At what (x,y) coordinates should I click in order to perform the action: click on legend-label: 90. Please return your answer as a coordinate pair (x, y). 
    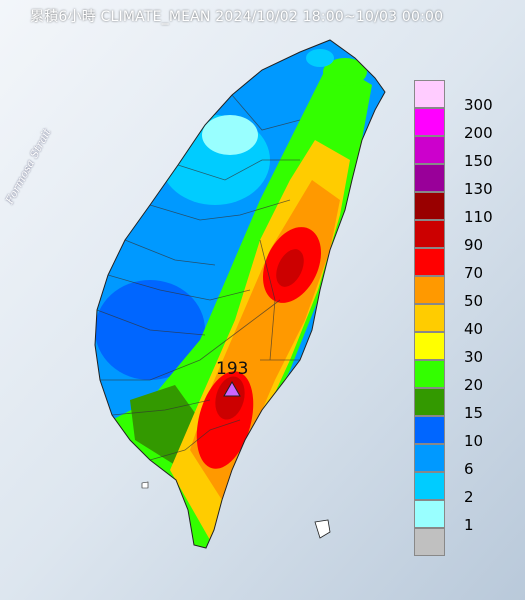
    Looking at the image, I should click on (474, 245).